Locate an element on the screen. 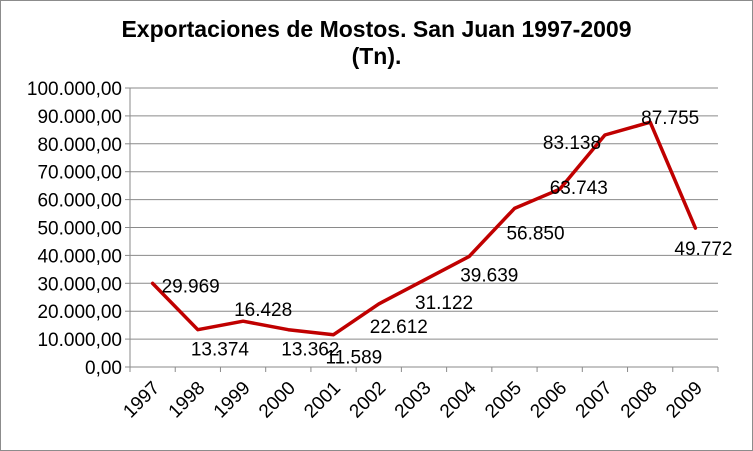 The width and height of the screenshot is (753, 451). data-label: 31.122 is located at coordinates (444, 303).